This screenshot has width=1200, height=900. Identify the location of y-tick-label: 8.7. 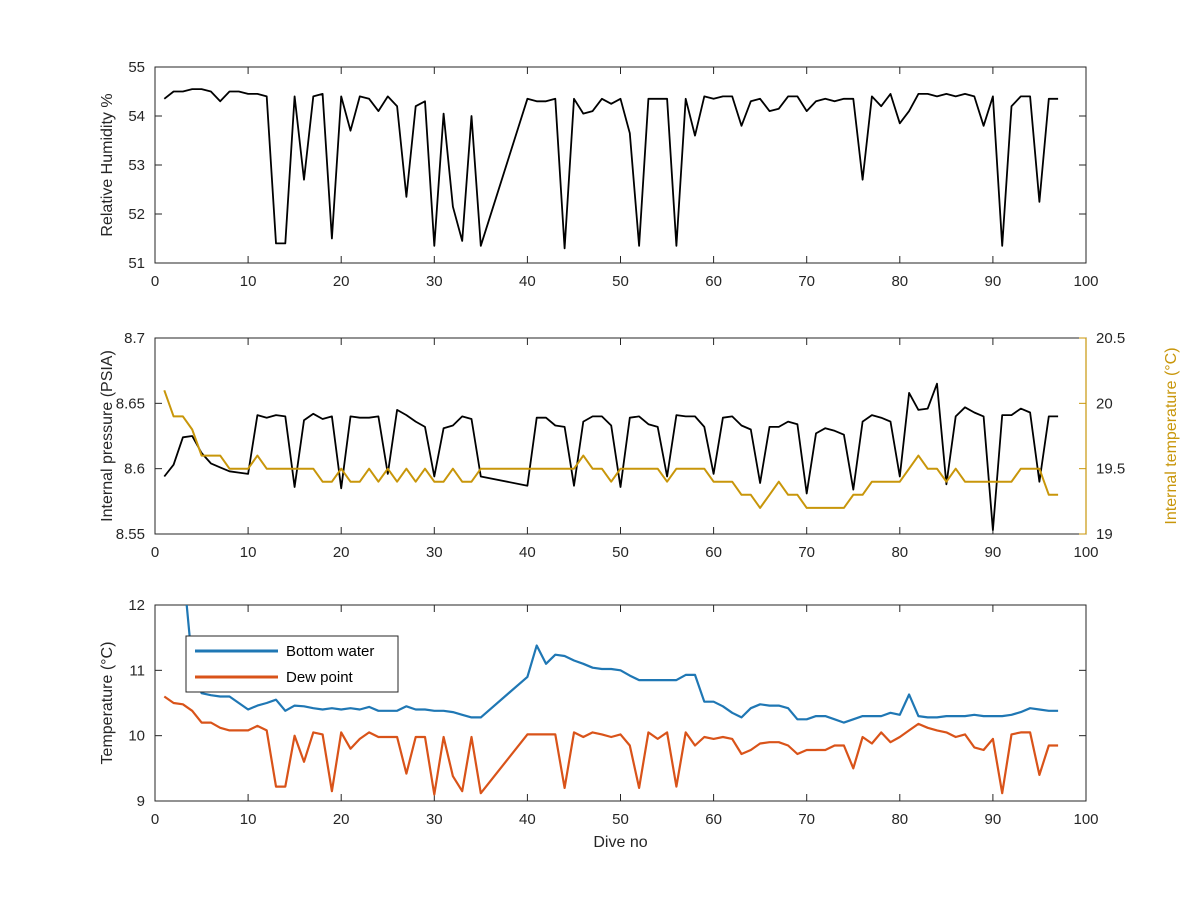
(134, 338).